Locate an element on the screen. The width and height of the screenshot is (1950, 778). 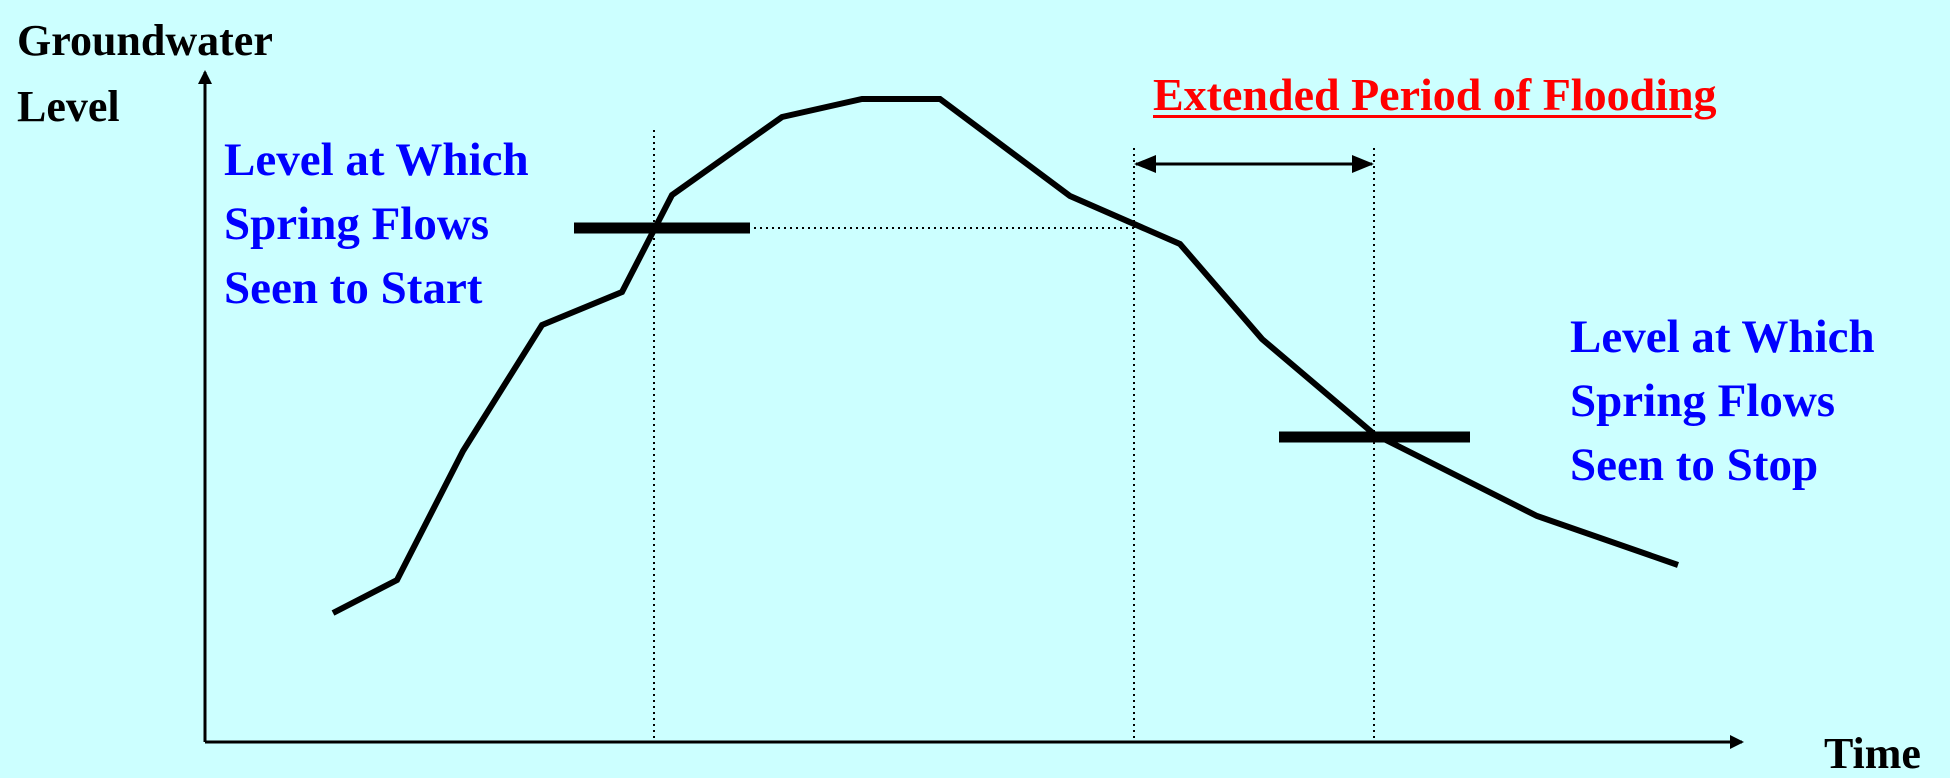
y-axis-label: Groundwater Level is located at coordinates (145, 74).